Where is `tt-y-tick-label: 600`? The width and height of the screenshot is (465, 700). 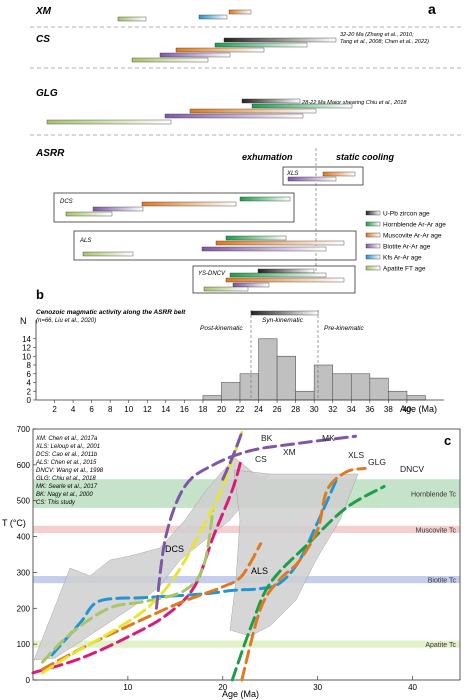 tt-y-tick-label: 600 is located at coordinates (24, 465).